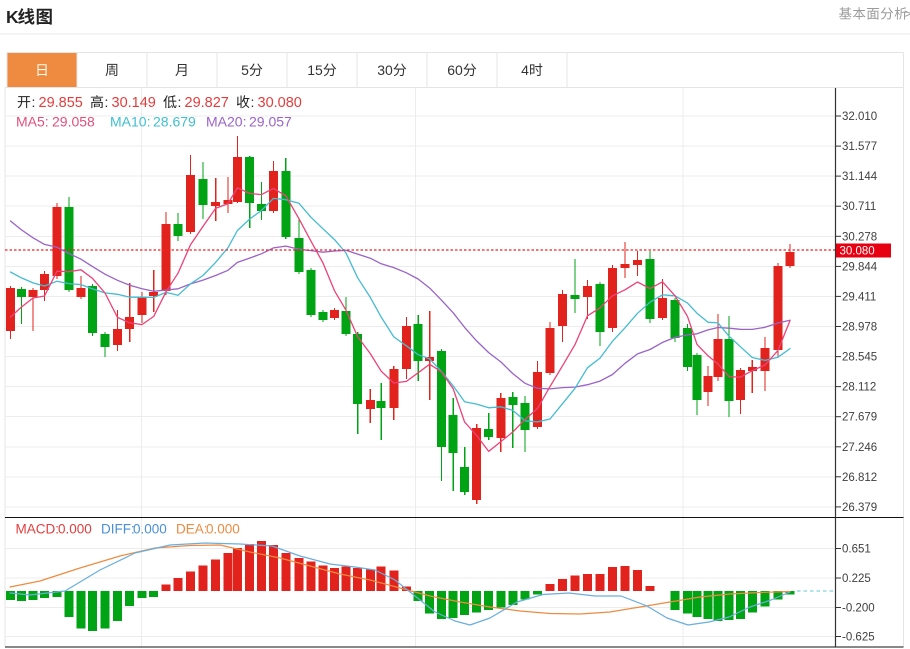  What do you see at coordinates (118, 529) in the screenshot?
I see `svg-text: DIFF:` at bounding box center [118, 529].